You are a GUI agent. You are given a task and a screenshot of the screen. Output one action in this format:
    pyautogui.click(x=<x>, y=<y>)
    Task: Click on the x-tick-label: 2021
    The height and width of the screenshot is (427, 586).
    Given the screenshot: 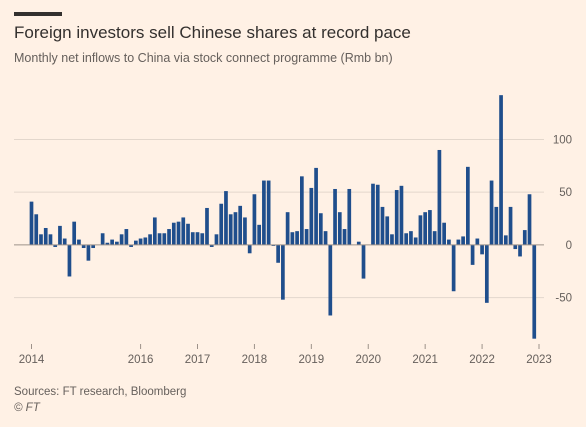 What is the action you would take?
    pyautogui.click(x=425, y=360)
    